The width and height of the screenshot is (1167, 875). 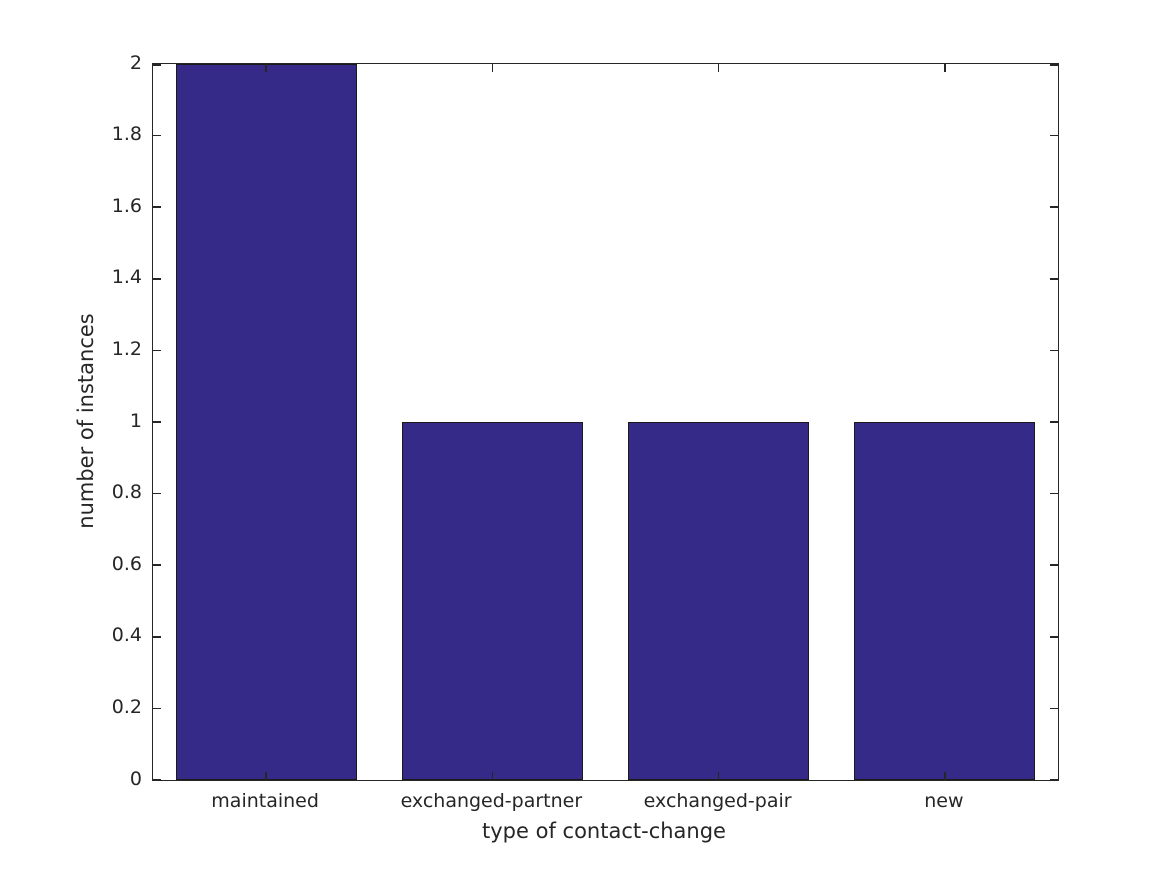 I want to click on y-tick-label: 0.8, so click(x=126, y=492).